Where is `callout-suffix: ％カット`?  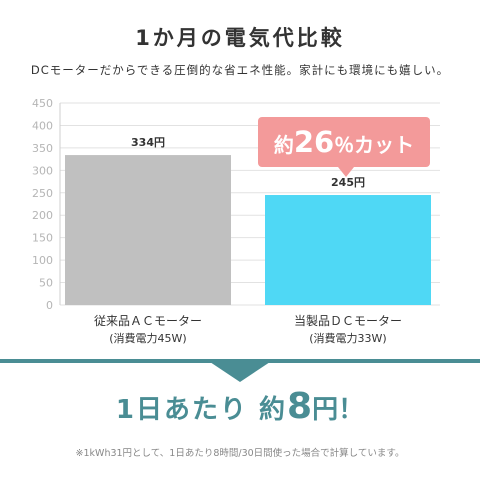
callout-suffix: ％カット is located at coordinates (374, 145).